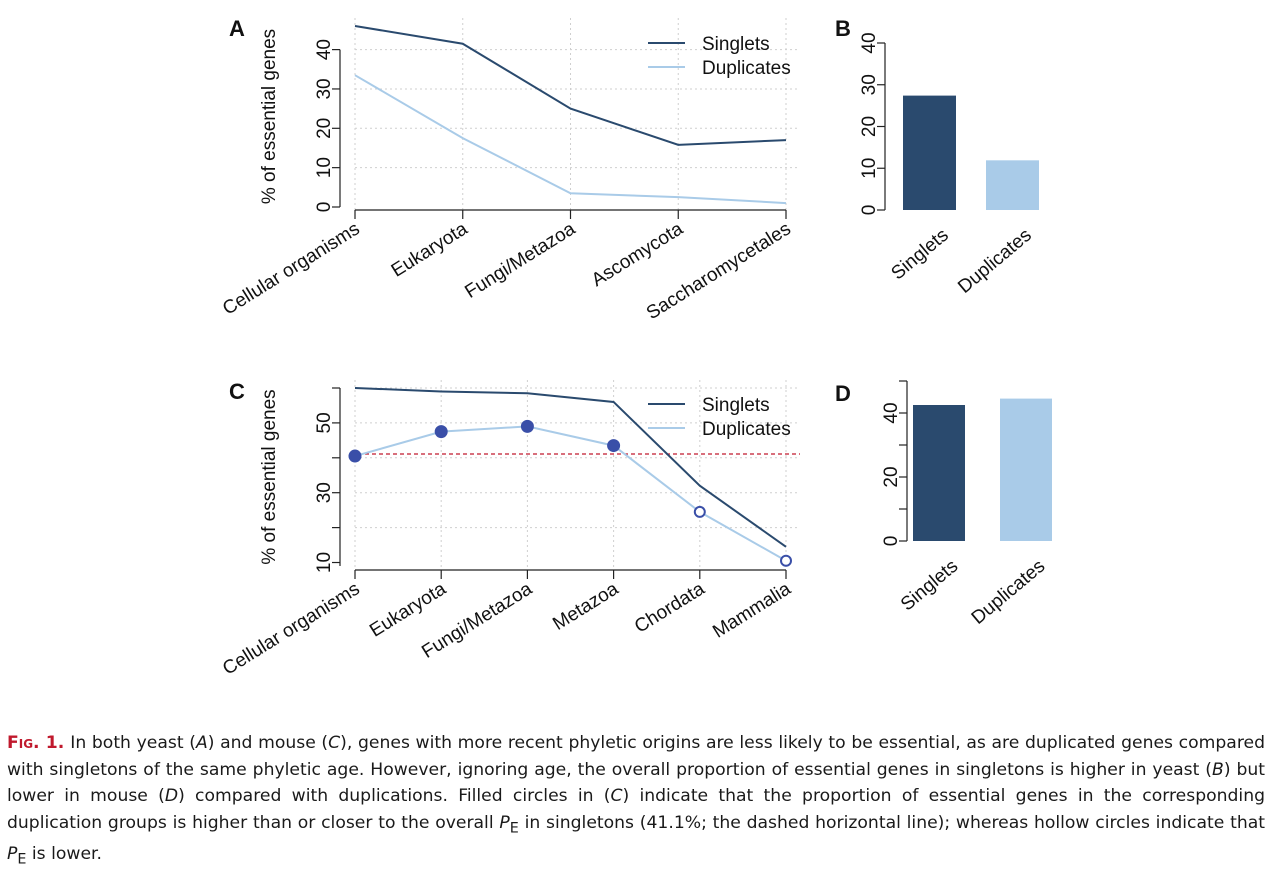 Image resolution: width=1271 pixels, height=873 pixels. Describe the element at coordinates (324, 422) in the screenshot. I see `y-tick-label: 50` at that location.